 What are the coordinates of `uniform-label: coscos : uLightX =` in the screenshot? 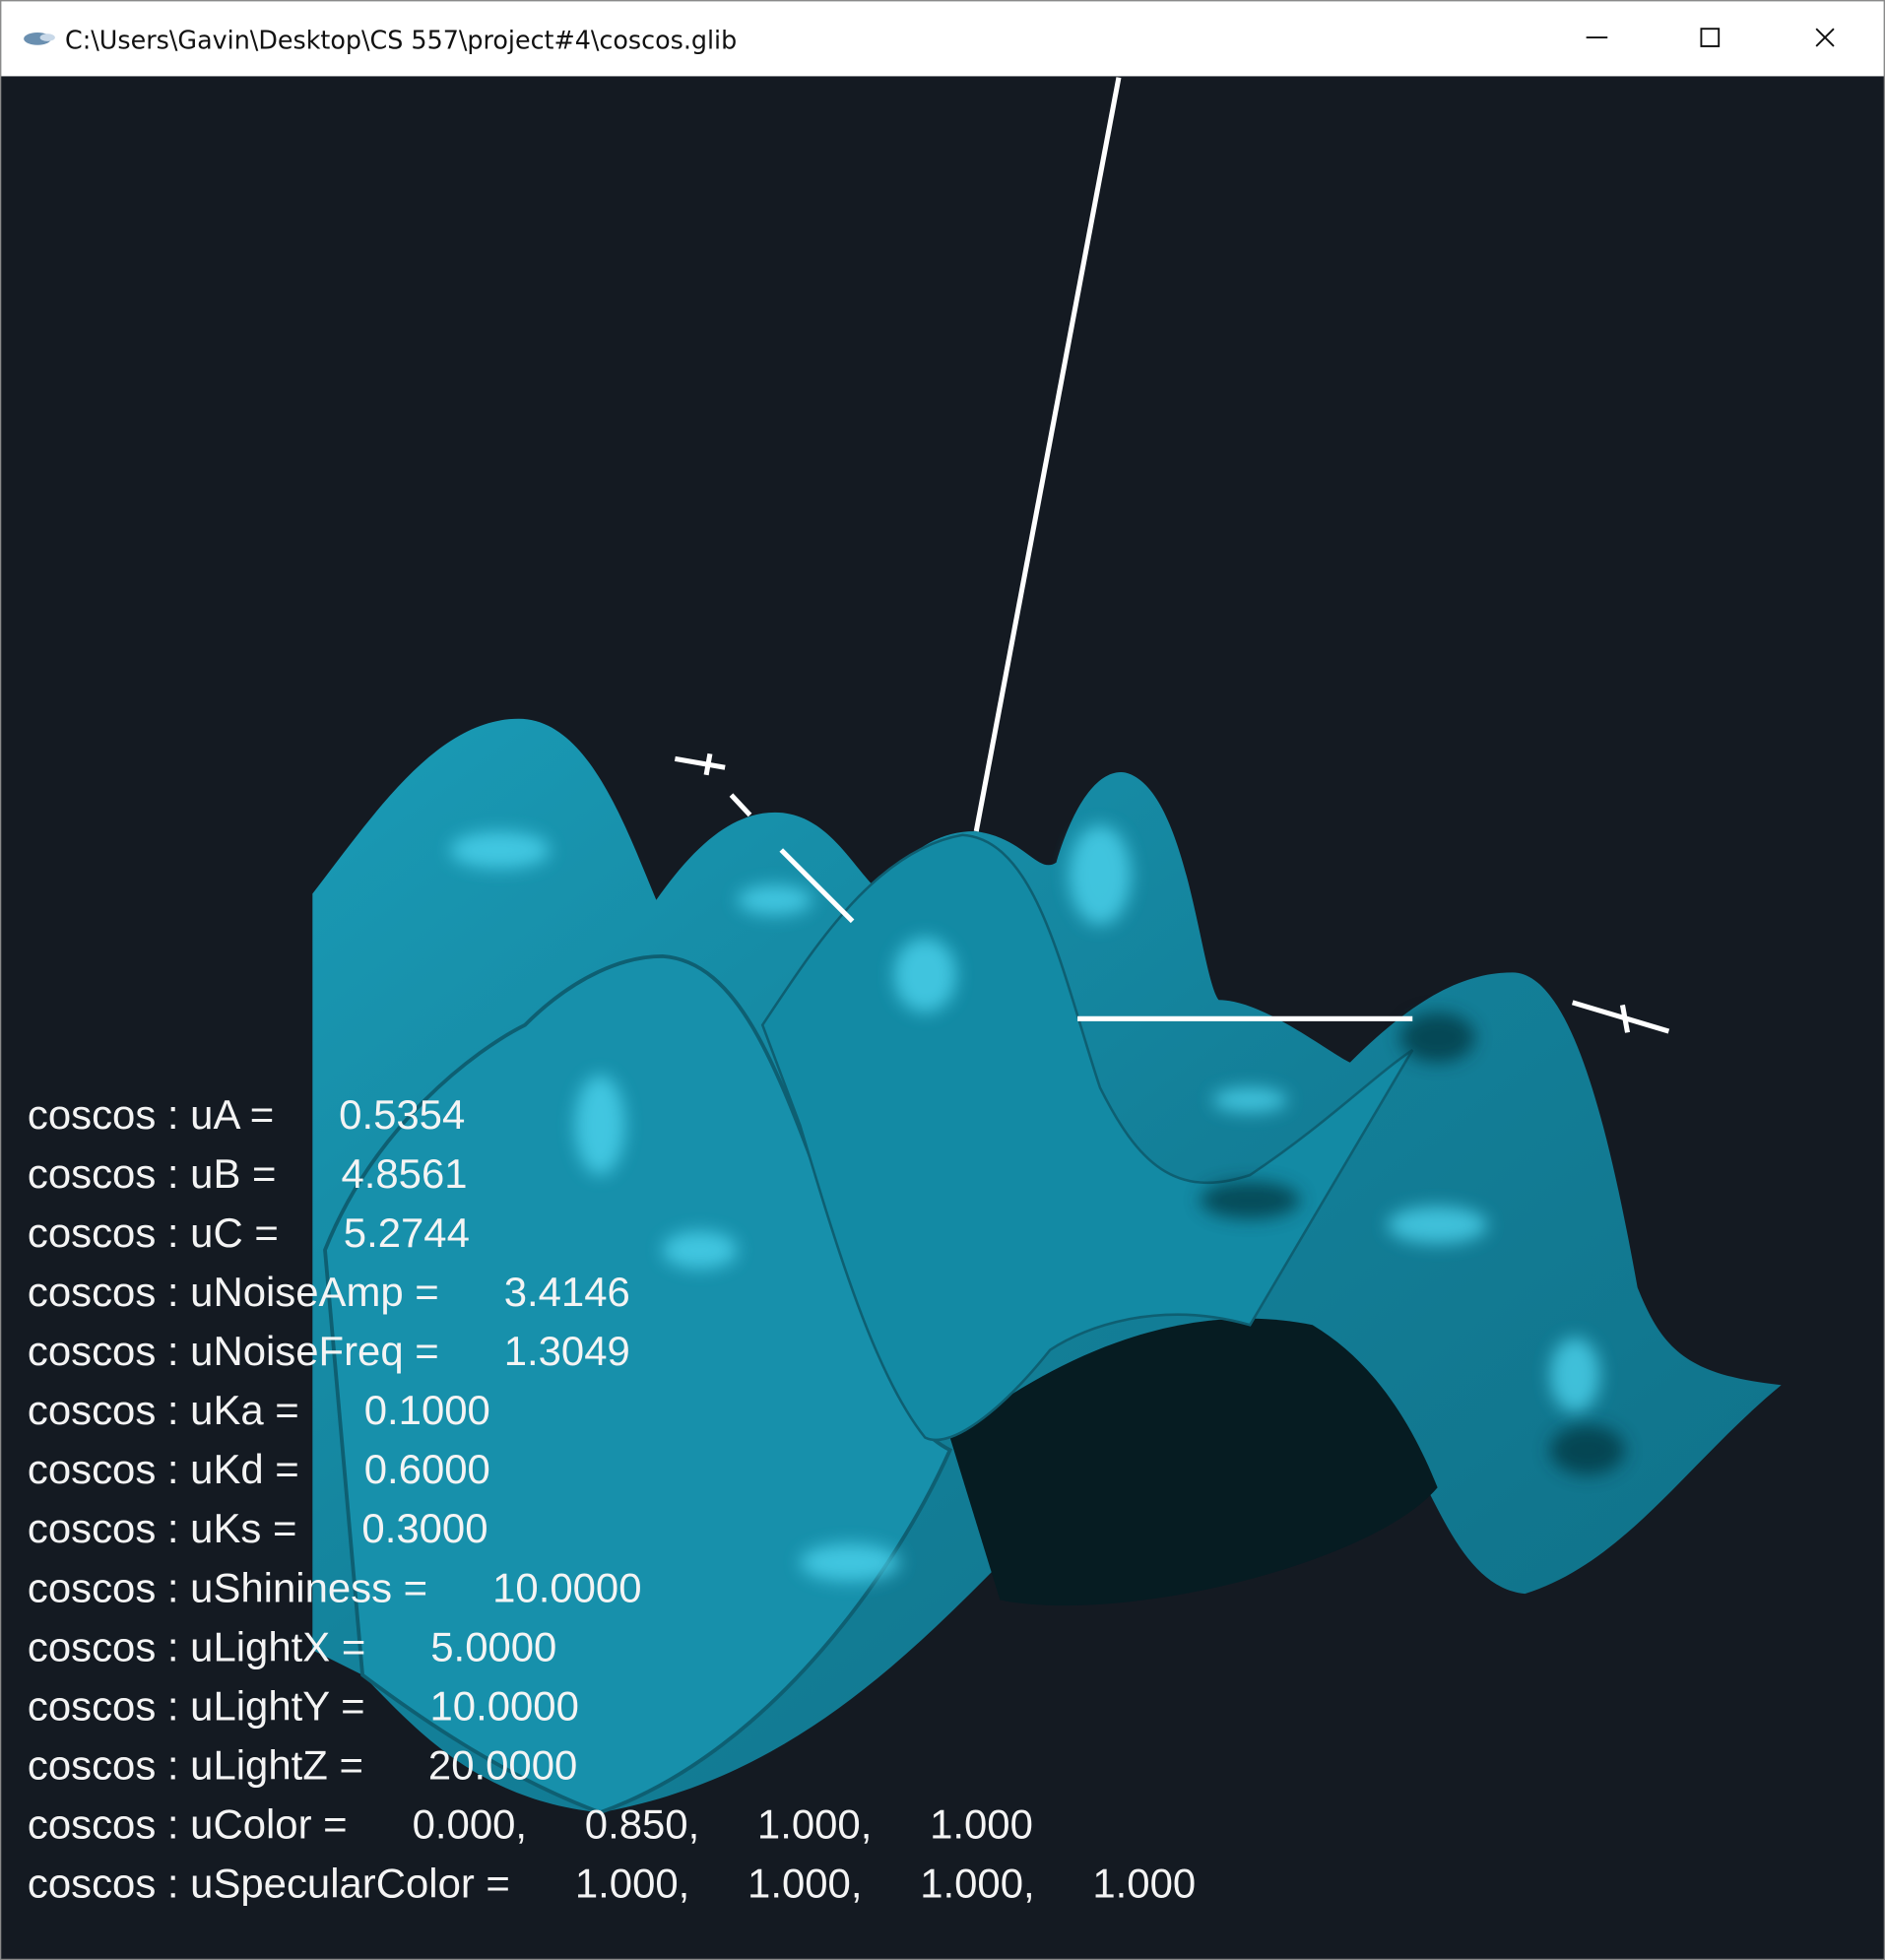 It's located at (196, 1646).